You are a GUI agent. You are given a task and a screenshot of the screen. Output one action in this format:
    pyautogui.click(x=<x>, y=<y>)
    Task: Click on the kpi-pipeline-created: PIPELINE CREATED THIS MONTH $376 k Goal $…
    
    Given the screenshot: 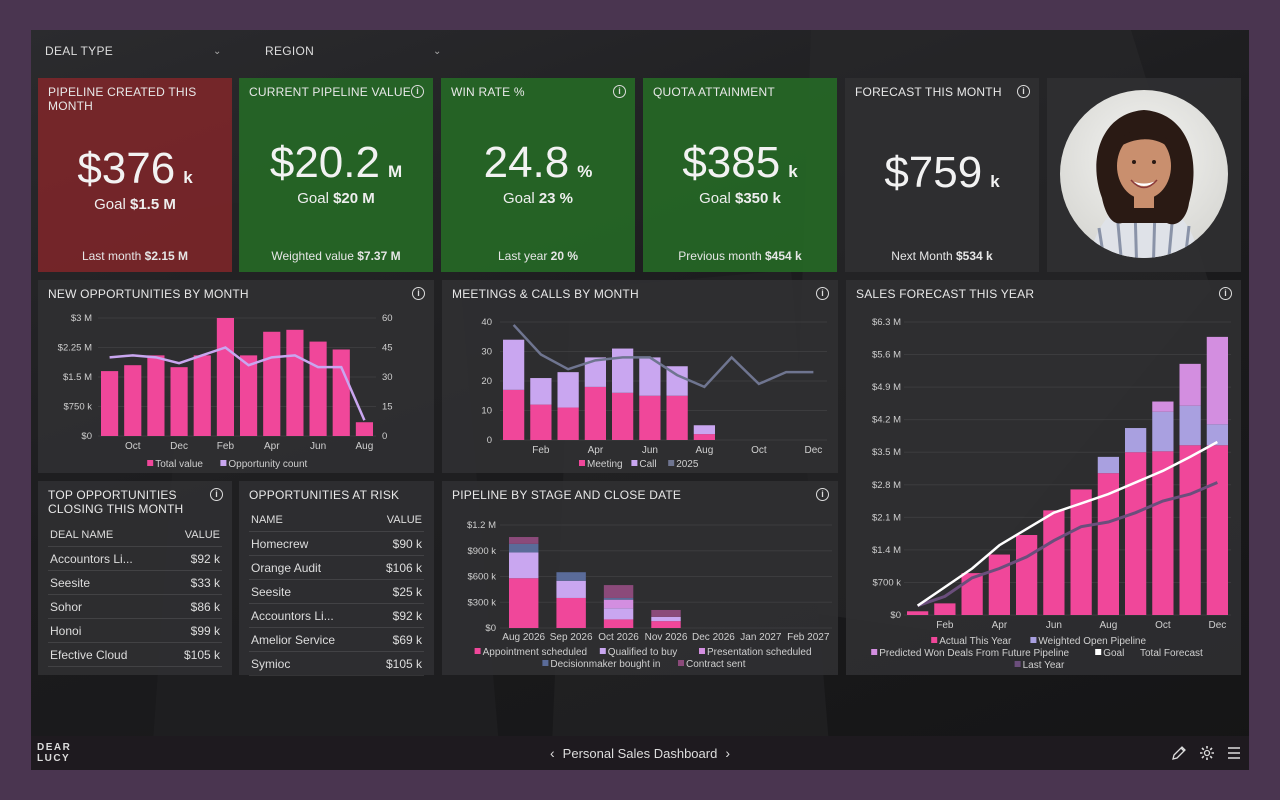 What is the action you would take?
    pyautogui.click(x=135, y=175)
    